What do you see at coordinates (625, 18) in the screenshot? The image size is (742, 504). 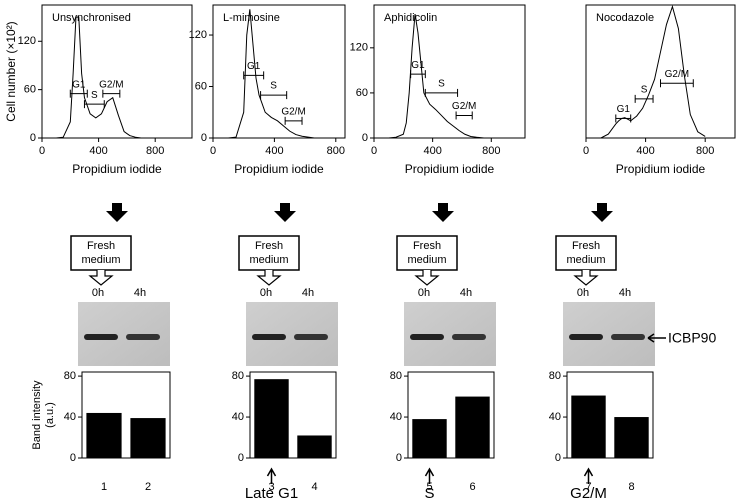 I see `panel-title: Nocodazole` at bounding box center [625, 18].